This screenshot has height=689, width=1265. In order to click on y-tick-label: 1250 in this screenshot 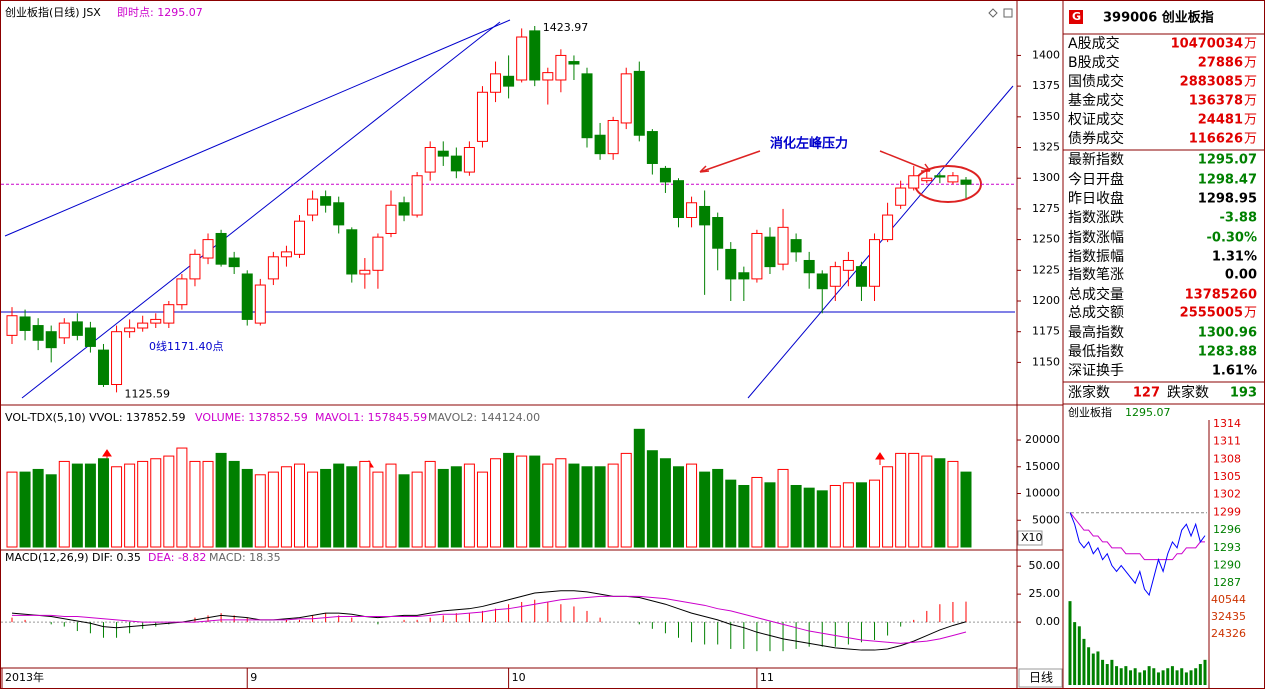, I will do `click(1046, 239)`.